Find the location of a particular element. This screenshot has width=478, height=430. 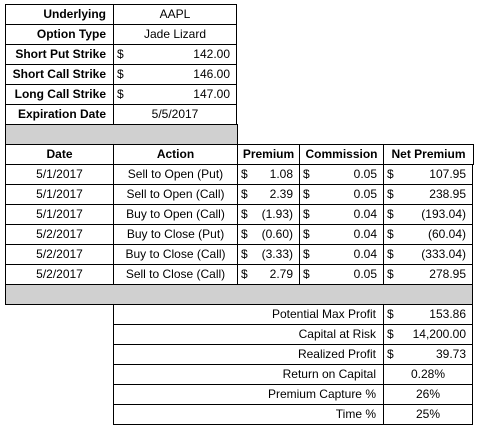

amount-value: 39.73 is located at coordinates (450, 354).